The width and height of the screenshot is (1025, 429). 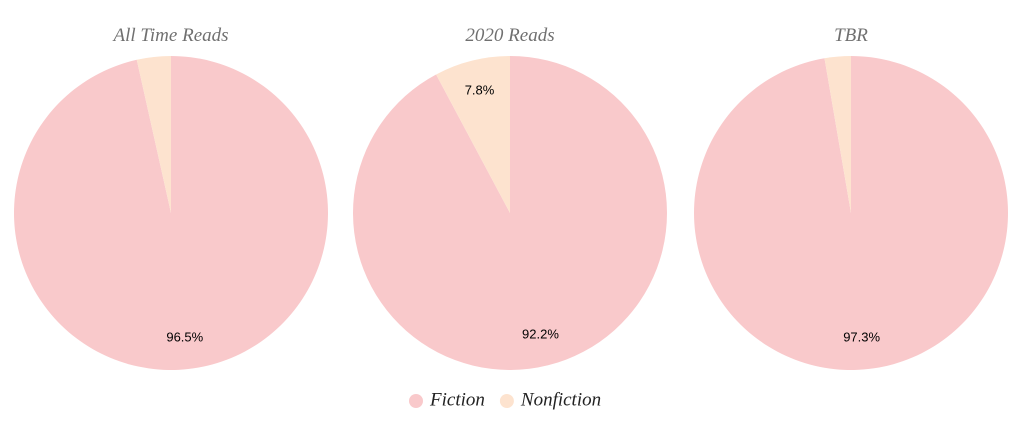 What do you see at coordinates (169, 35) in the screenshot?
I see `chart-title: All Time Reads` at bounding box center [169, 35].